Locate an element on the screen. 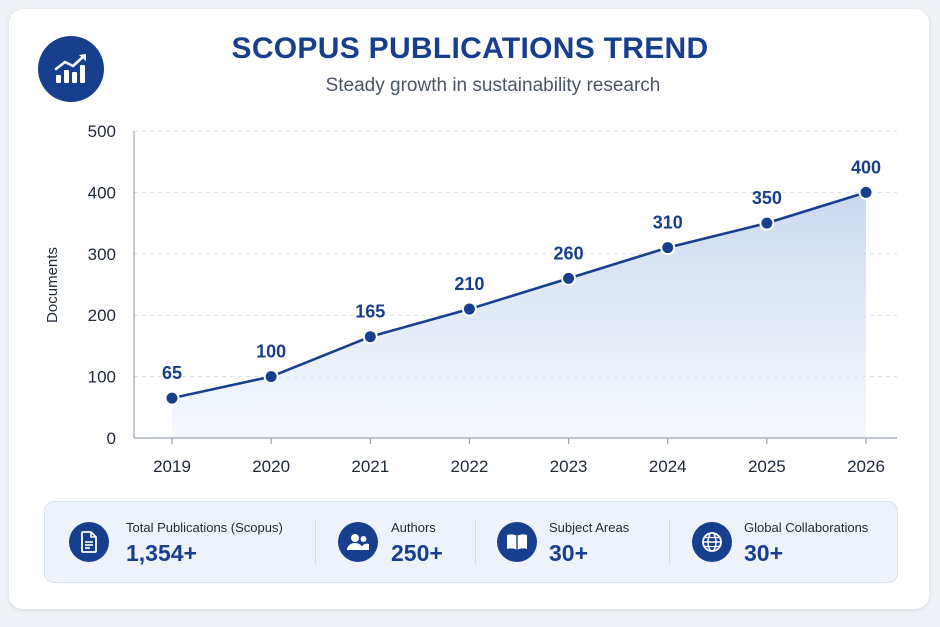 The width and height of the screenshot is (940, 627). x-tick-label: 2019 is located at coordinates (172, 466).